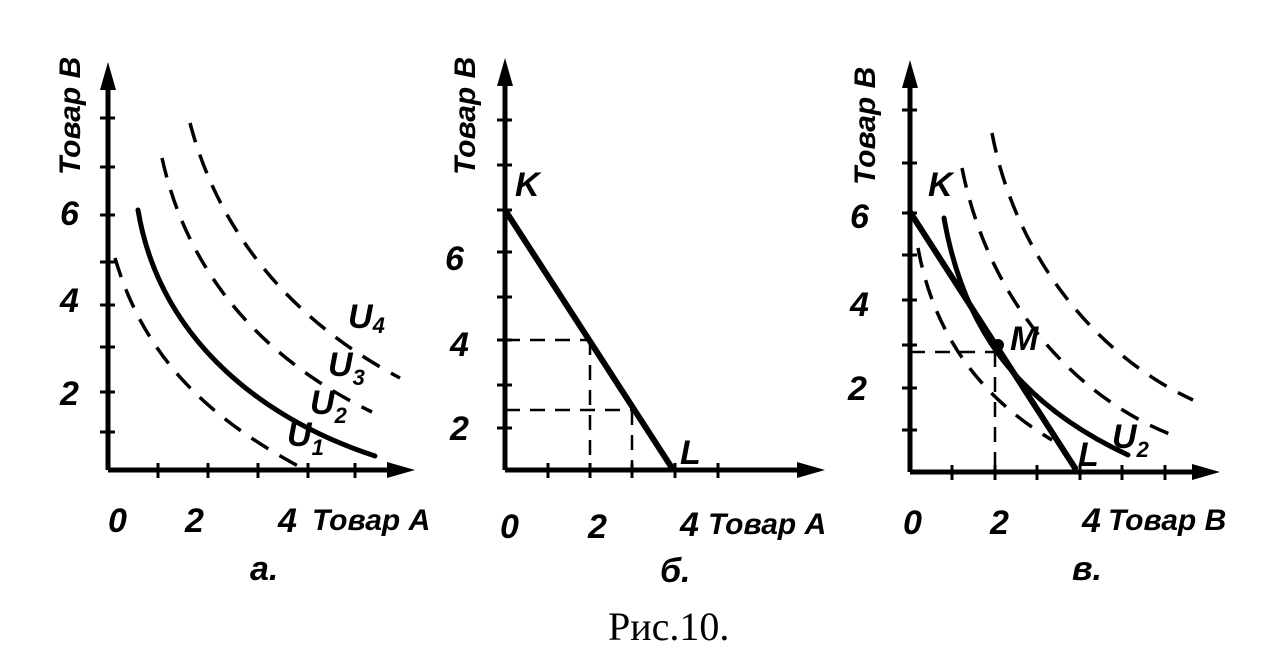 The width and height of the screenshot is (1288, 647). What do you see at coordinates (1206, 472) in the screenshot?
I see `panel-c-x-arrow` at bounding box center [1206, 472].